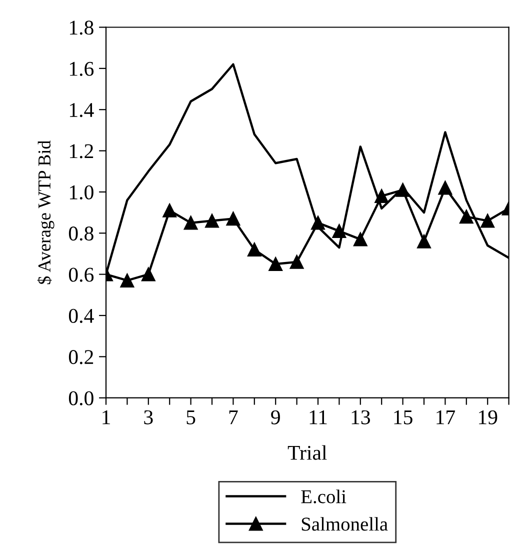  What do you see at coordinates (148, 417) in the screenshot?
I see `x-tick-label: 3` at bounding box center [148, 417].